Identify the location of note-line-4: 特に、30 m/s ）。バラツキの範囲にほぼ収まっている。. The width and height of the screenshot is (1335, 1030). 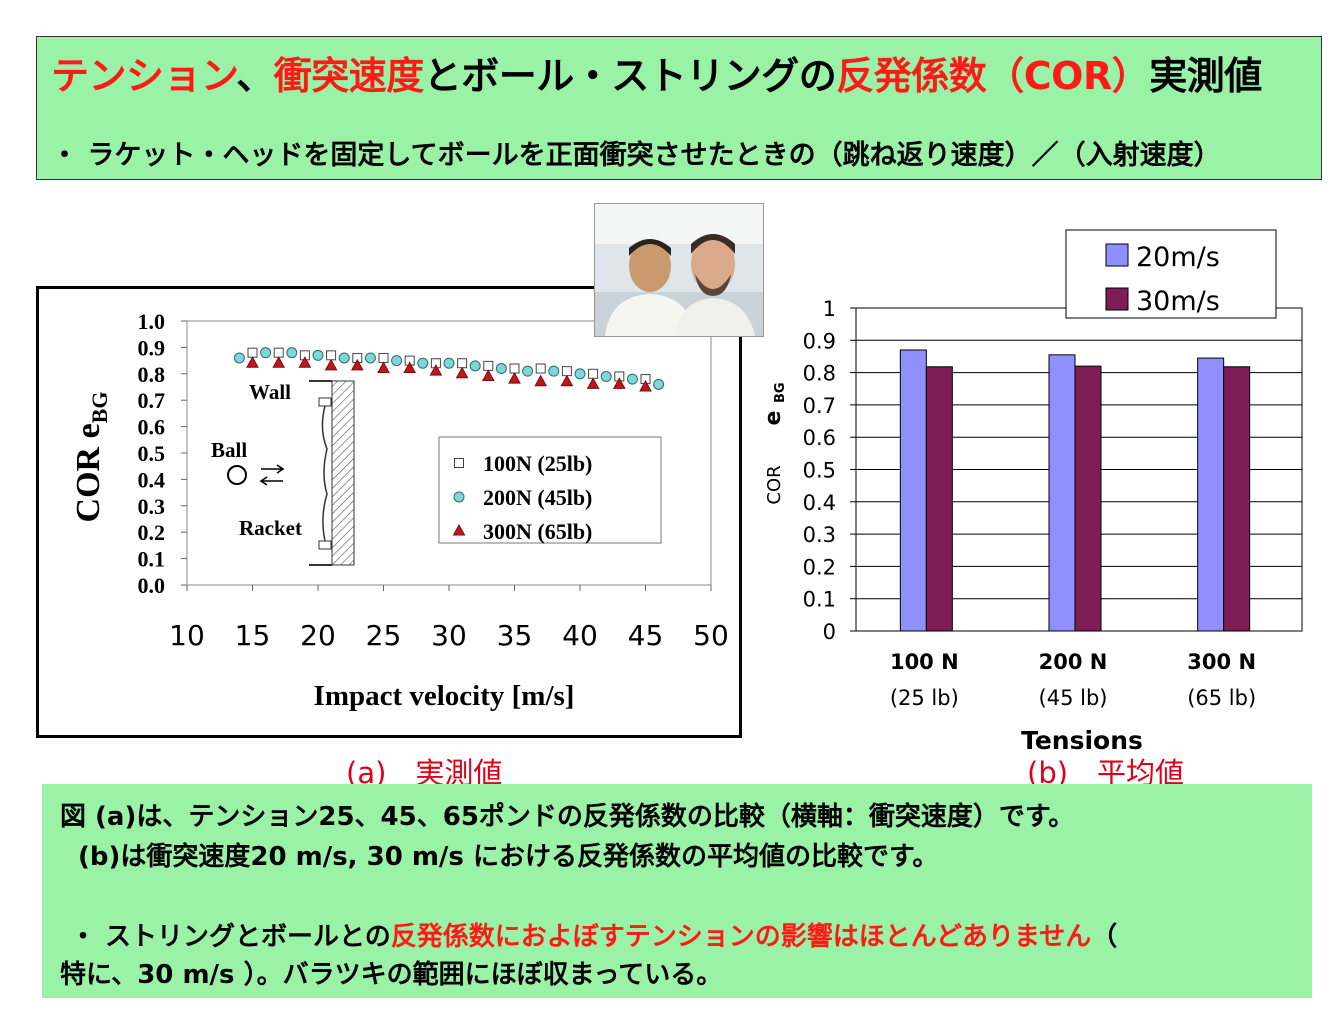
(391, 975).